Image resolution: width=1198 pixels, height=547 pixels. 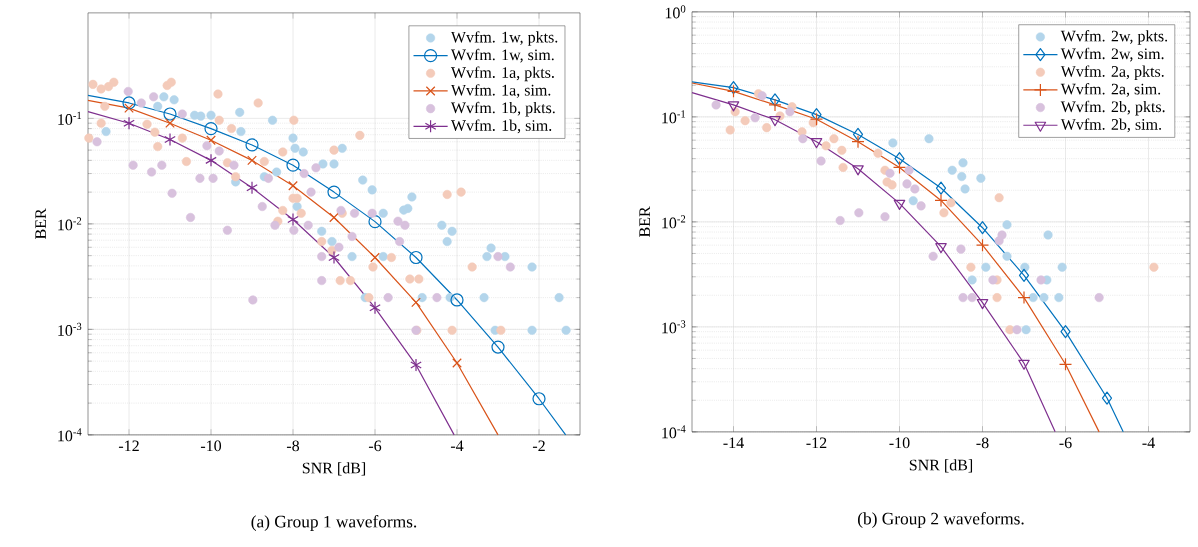 I want to click on y-tick-label: 10$^{0}$, so click(x=675, y=12).